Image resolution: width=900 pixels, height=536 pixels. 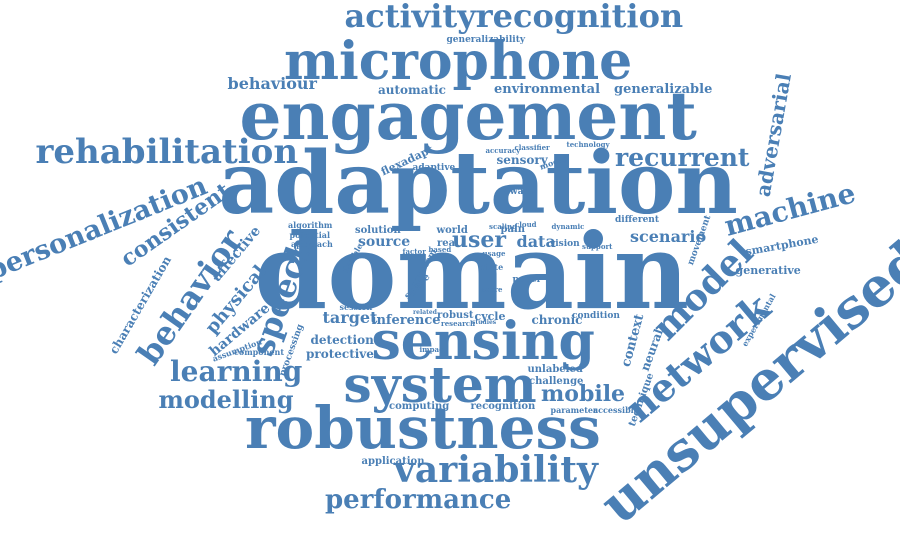 I want to click on word-usage: usage, so click(x=494, y=253).